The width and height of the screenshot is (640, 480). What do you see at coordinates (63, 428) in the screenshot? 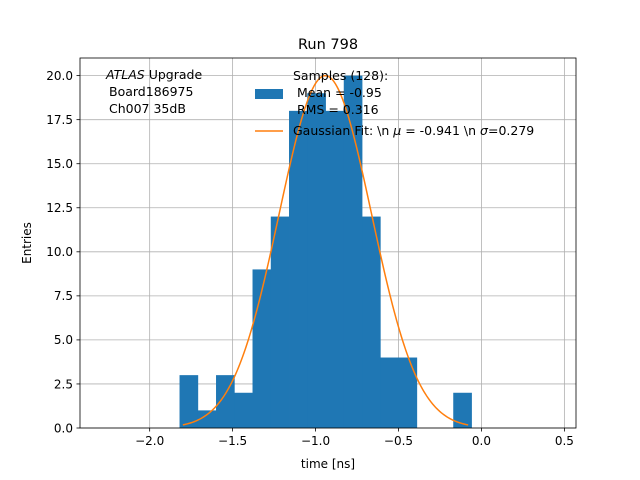
I see `y-tick-label: 0.0` at bounding box center [63, 428].